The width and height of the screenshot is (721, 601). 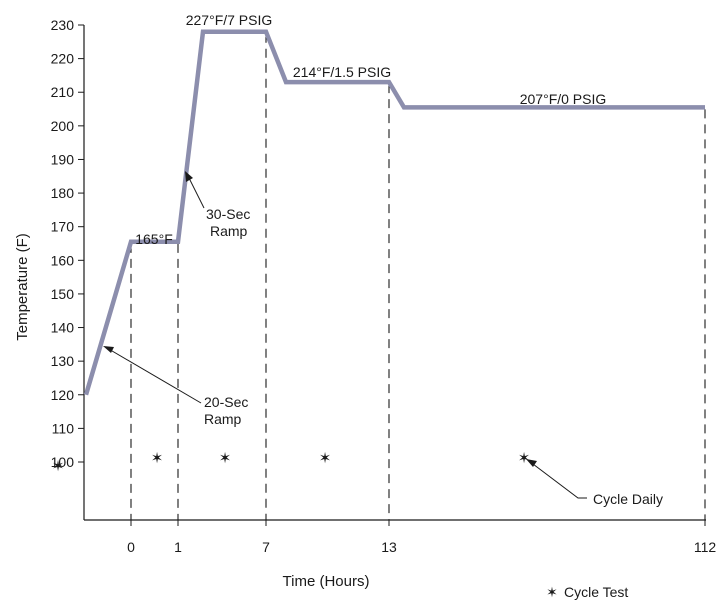 I want to click on y-tick-label: 110, so click(x=63, y=428).